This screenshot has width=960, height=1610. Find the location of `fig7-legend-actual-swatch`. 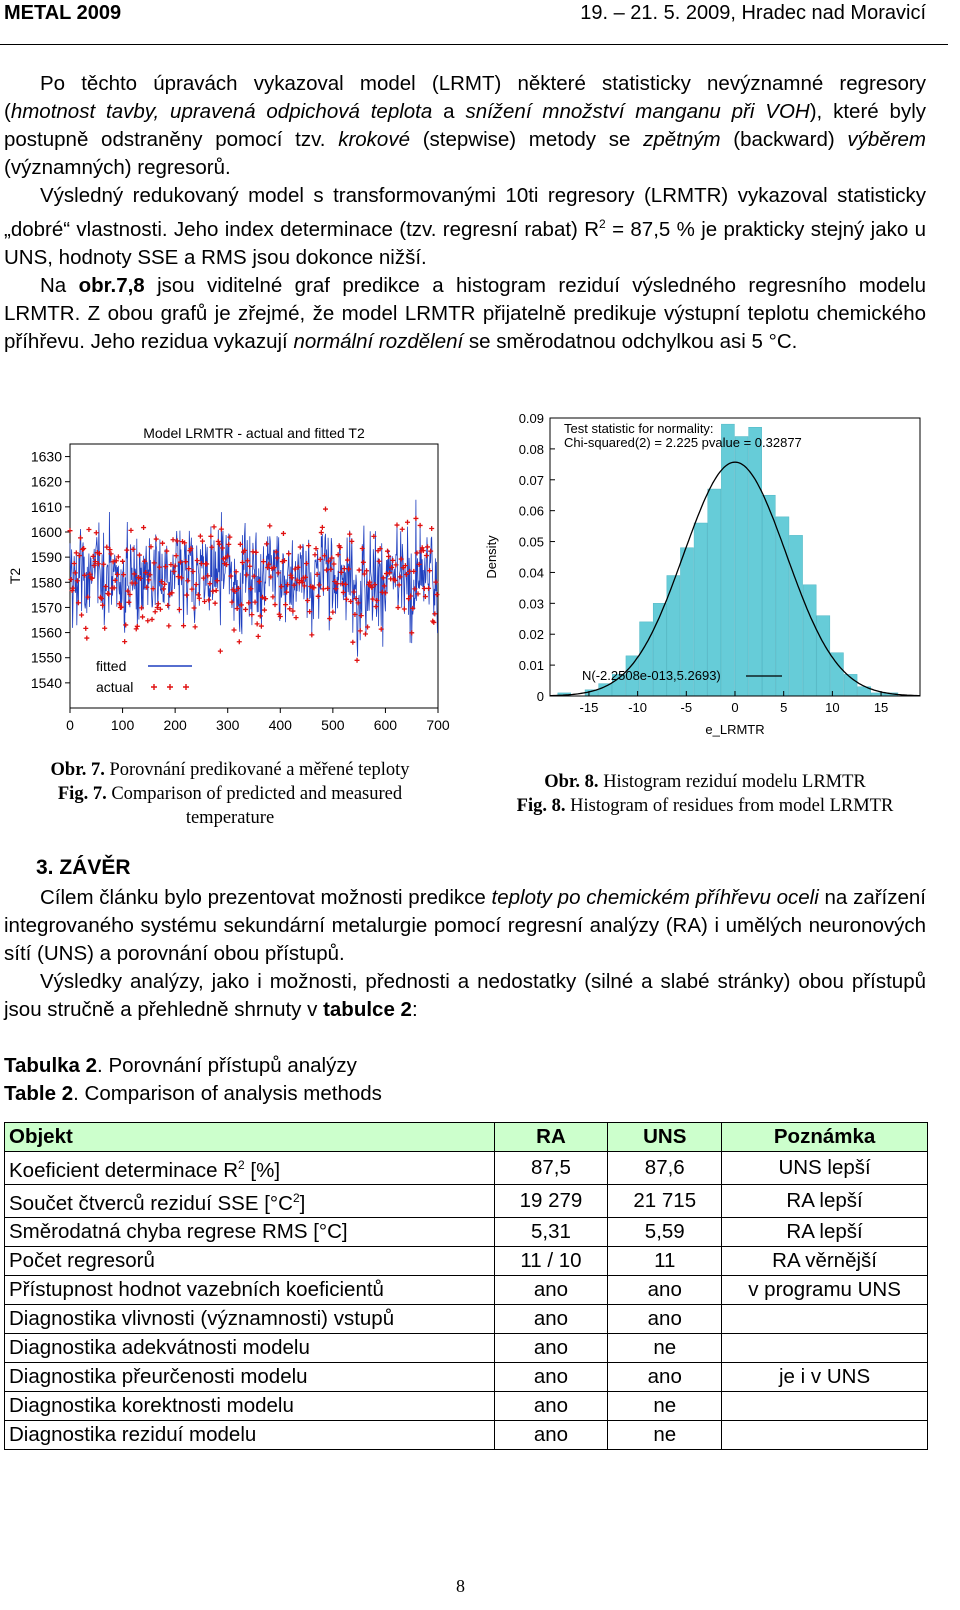

fig7-legend-actual-swatch is located at coordinates (154, 687).